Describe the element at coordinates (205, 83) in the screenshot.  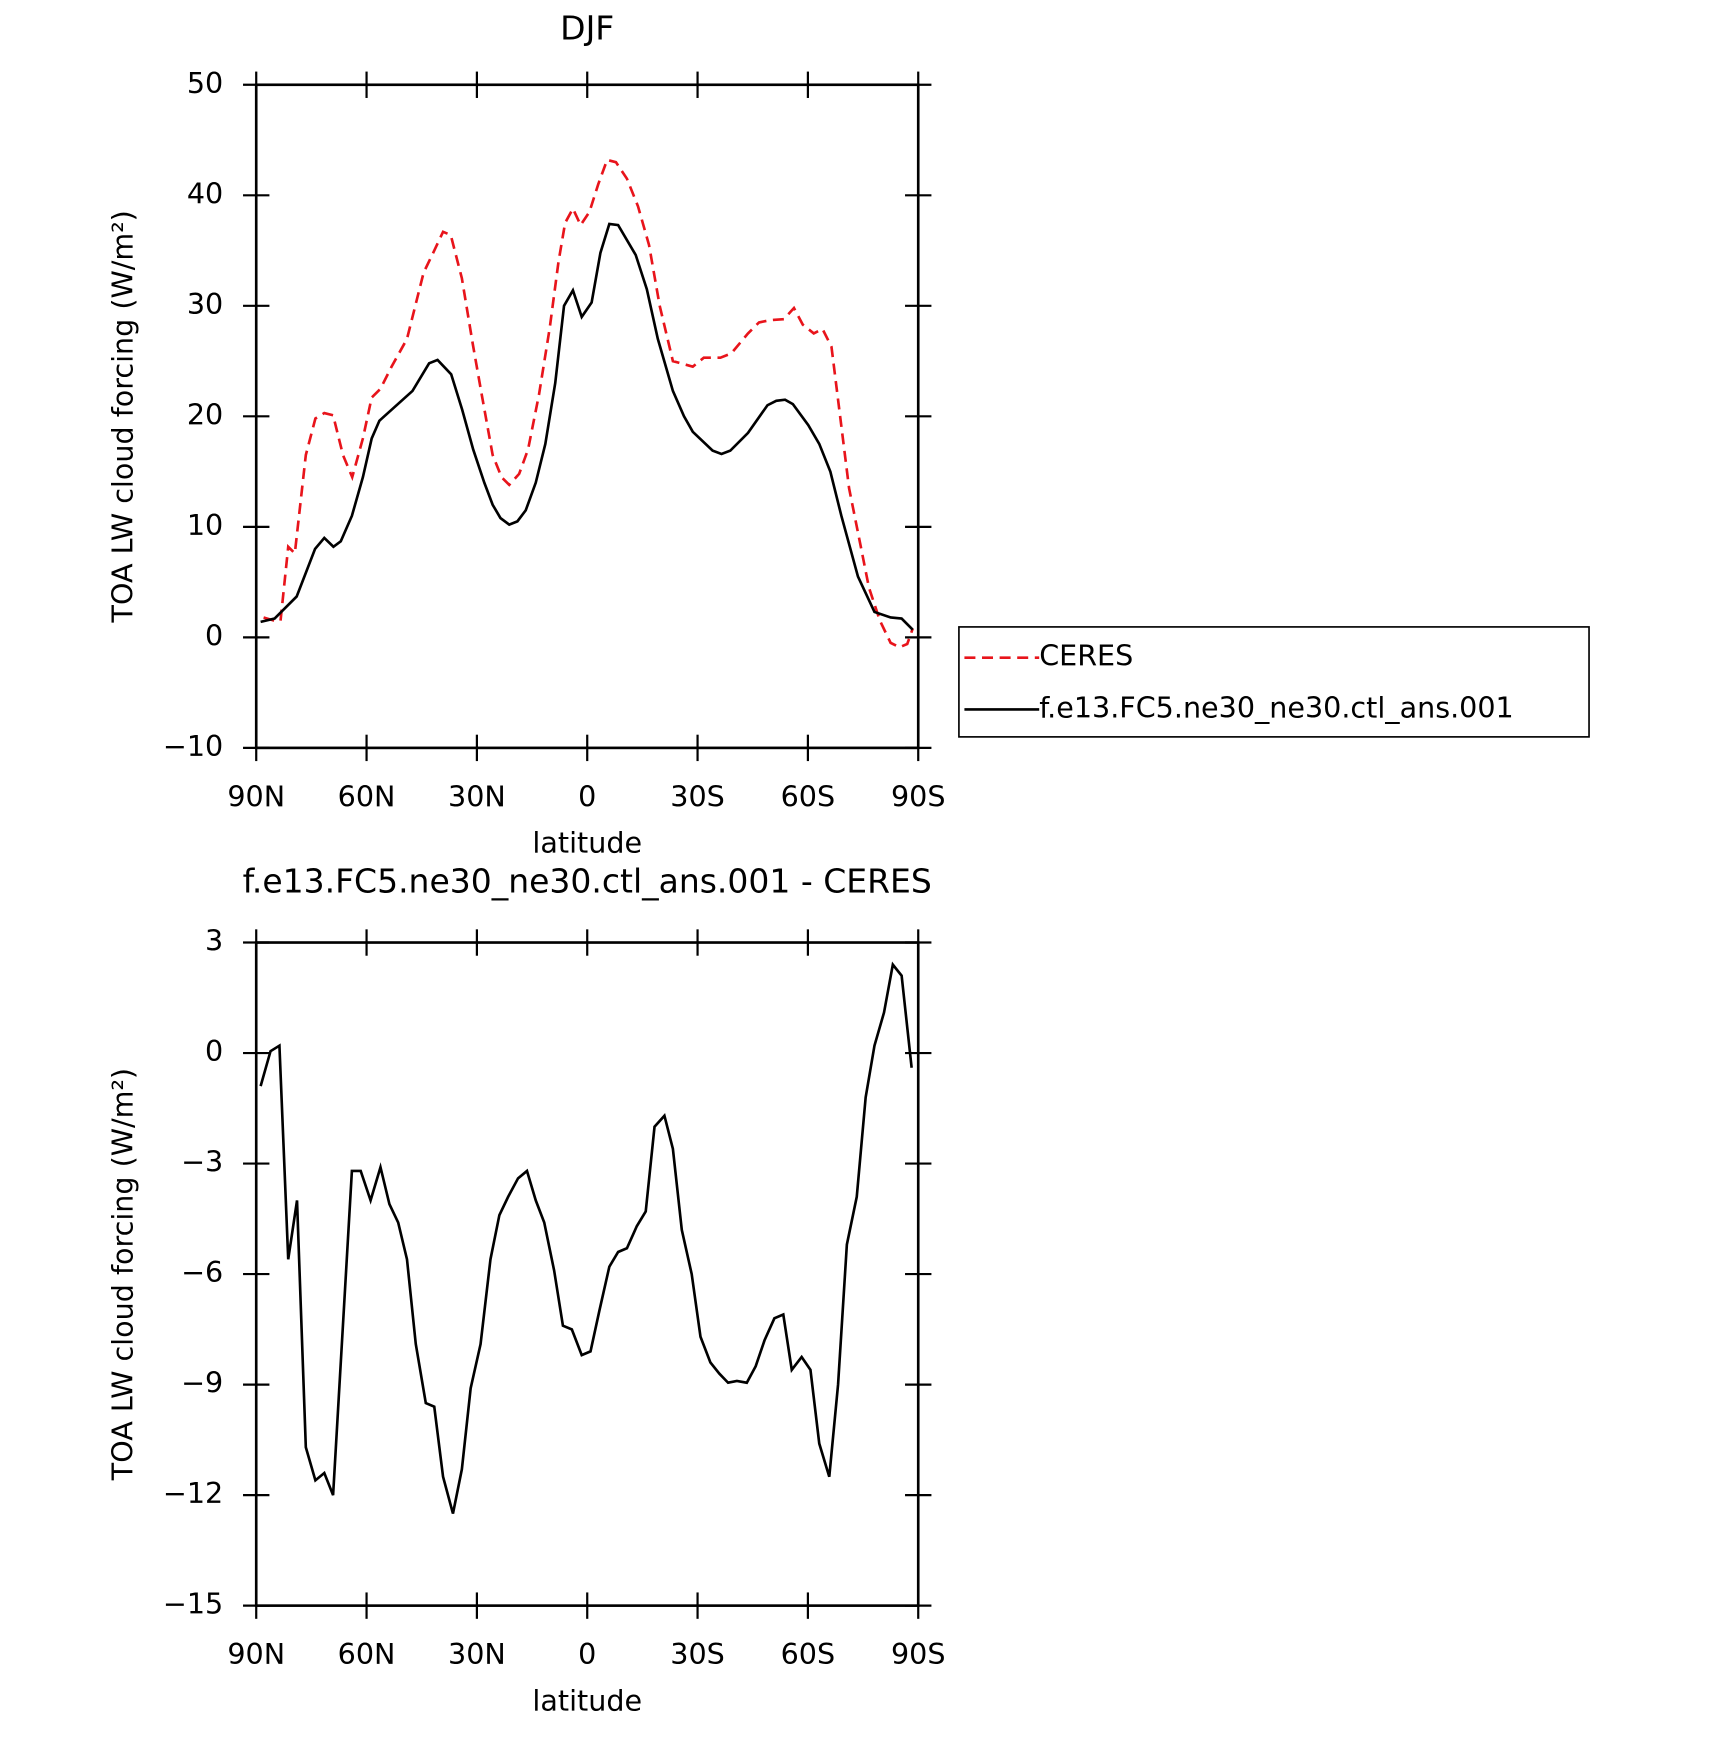
I see `y-tick-label: 50` at that location.